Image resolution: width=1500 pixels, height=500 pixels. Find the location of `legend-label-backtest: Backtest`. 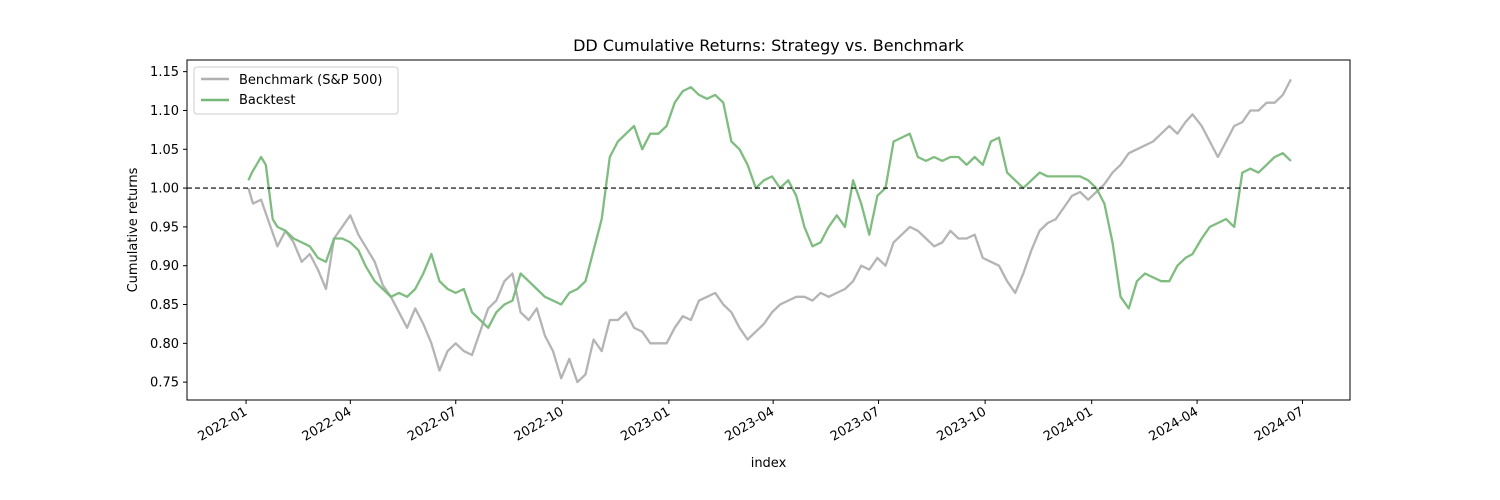

legend-label-backtest: Backtest is located at coordinates (267, 100).